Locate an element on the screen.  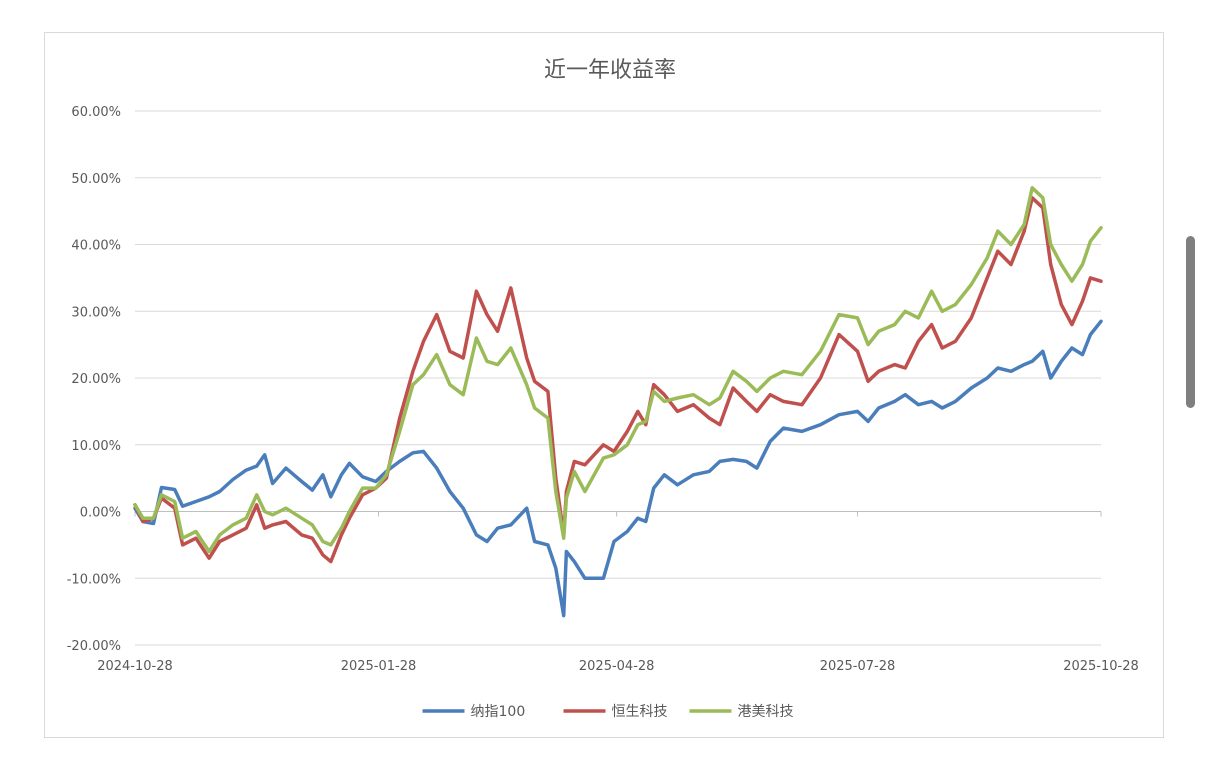
x-tick-label: 2024-10-28 is located at coordinates (135, 666).